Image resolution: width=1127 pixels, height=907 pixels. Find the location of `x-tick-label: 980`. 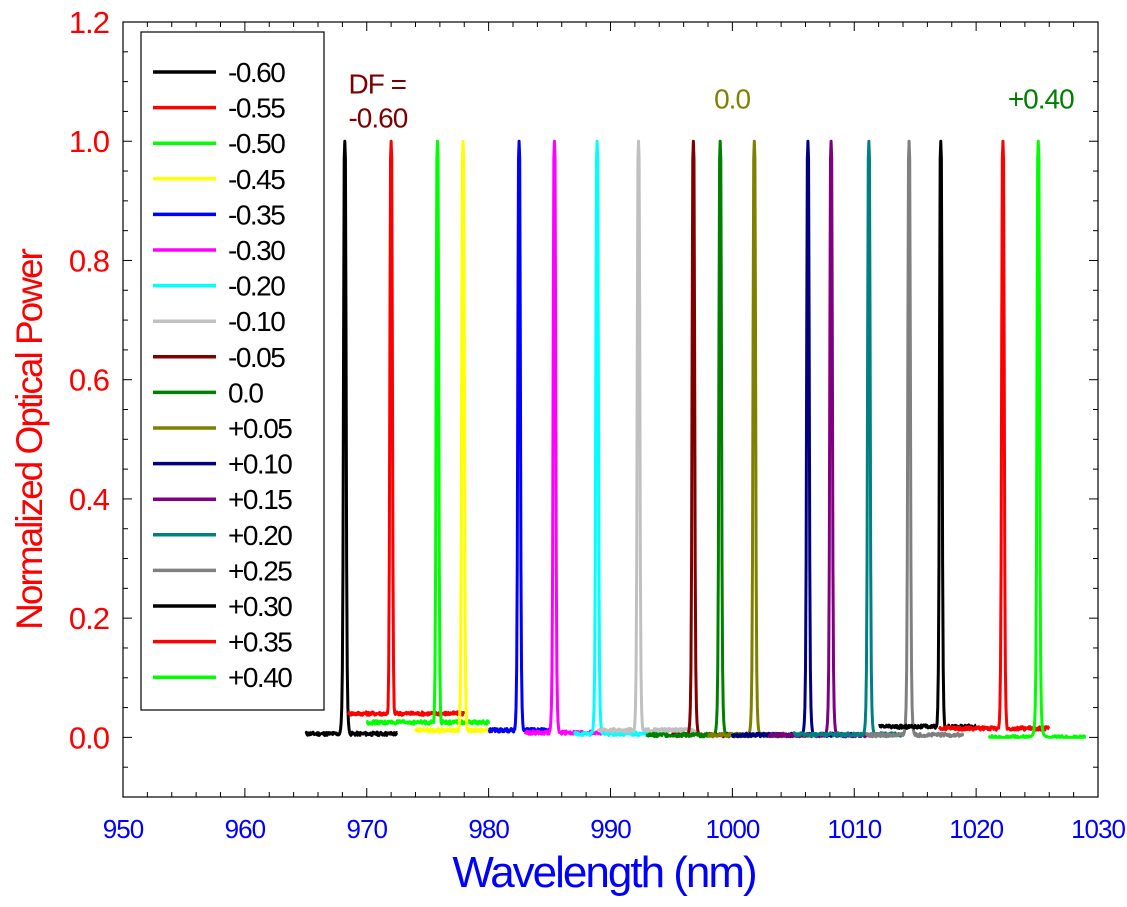

x-tick-label: 980 is located at coordinates (488, 829).